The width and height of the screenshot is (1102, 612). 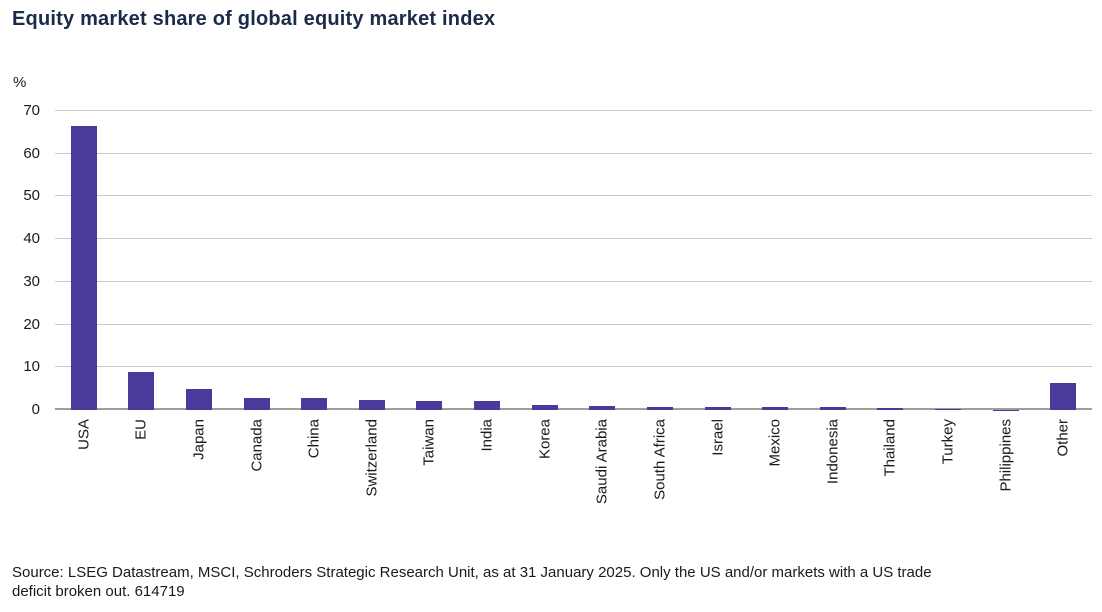 I want to click on bar-column-turkey, so click(x=948, y=260).